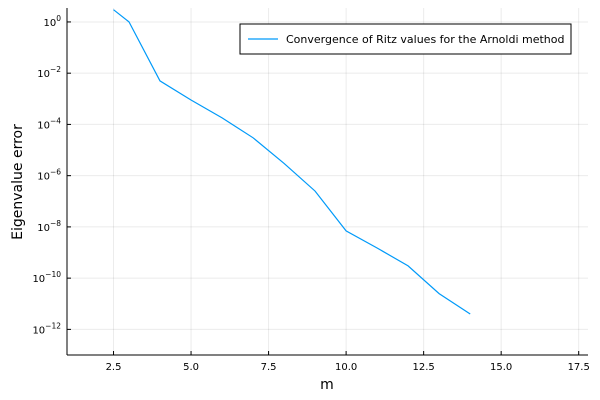  I want to click on x-ticks: 2.5 5.0 7.5 10.0 12.5 15.0 17.5, so click(348, 362).